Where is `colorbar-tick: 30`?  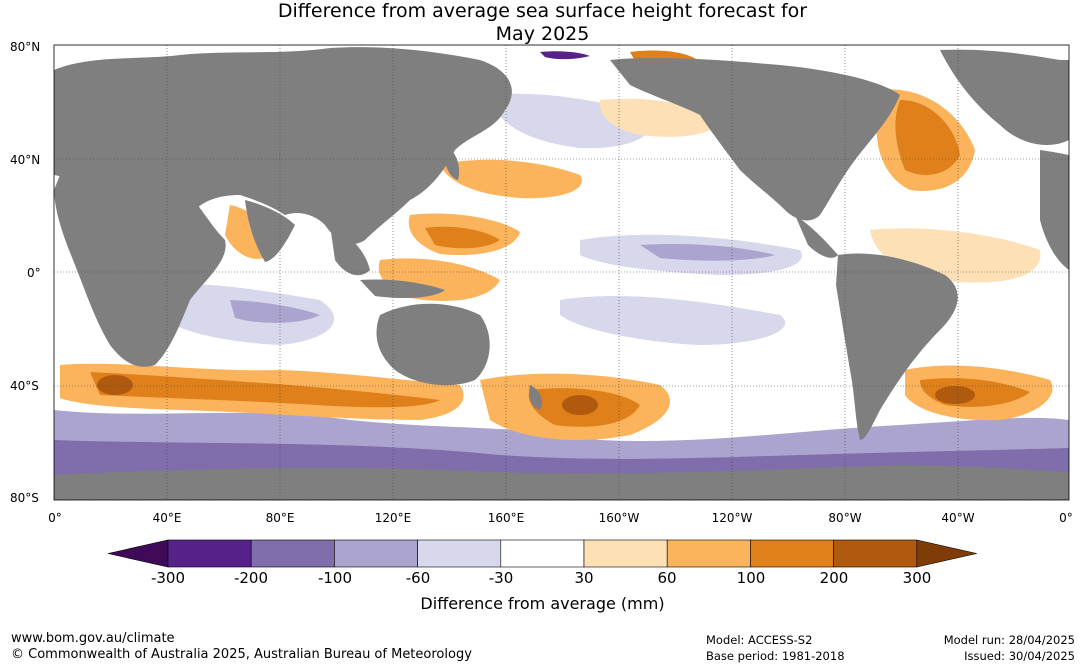
colorbar-tick: 30 is located at coordinates (584, 578).